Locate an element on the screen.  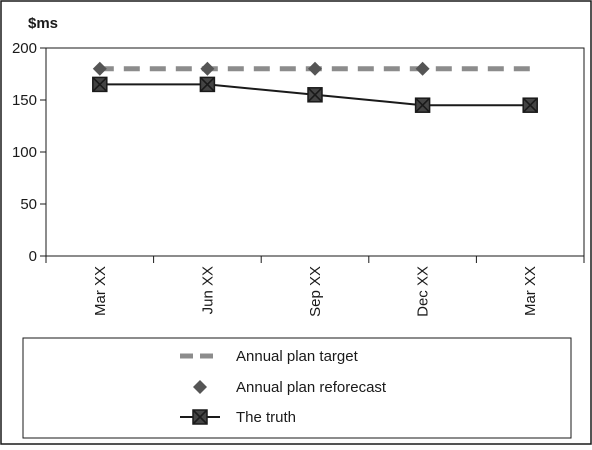
y-tick-label: 0 is located at coordinates (33, 256).